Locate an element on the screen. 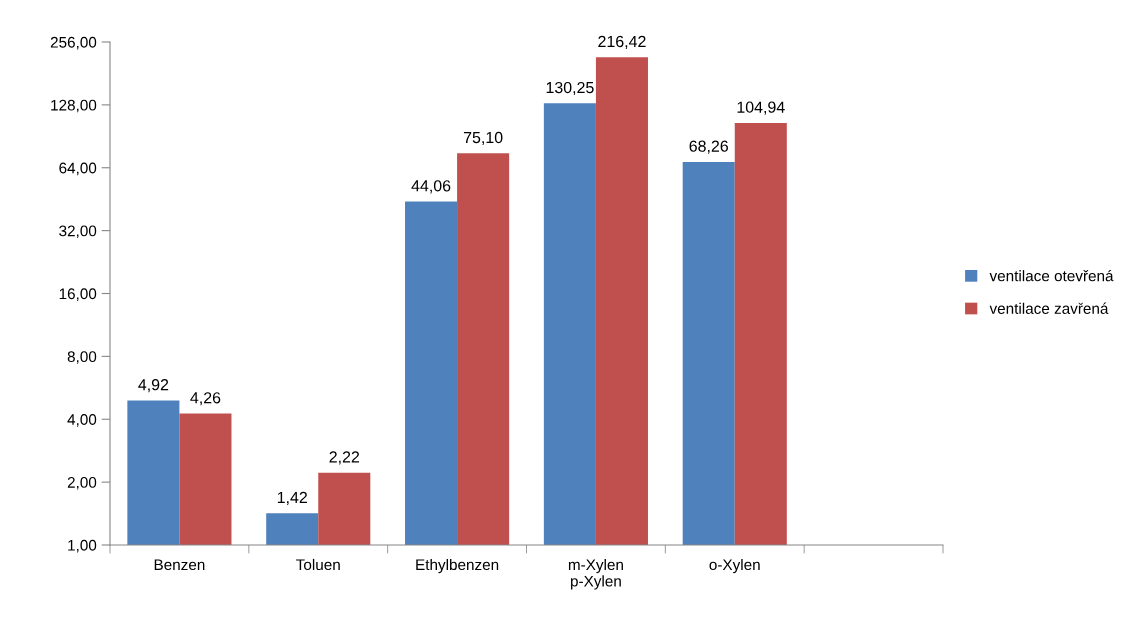 This screenshot has width=1138, height=622. data-label: 130,25 is located at coordinates (570, 88).